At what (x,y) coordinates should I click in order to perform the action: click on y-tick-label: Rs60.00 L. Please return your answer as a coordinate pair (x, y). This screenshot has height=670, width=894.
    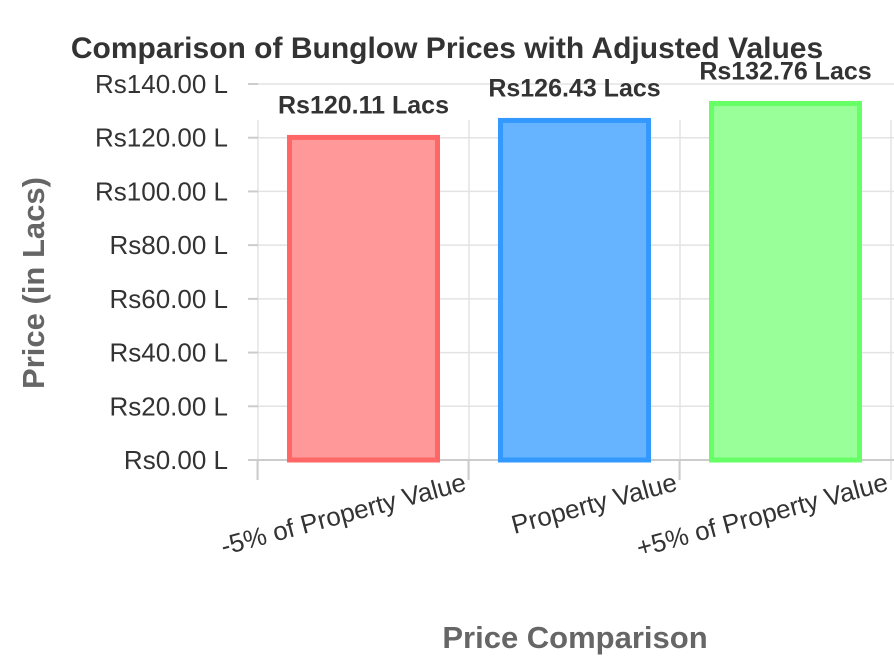
    Looking at the image, I should click on (168, 299).